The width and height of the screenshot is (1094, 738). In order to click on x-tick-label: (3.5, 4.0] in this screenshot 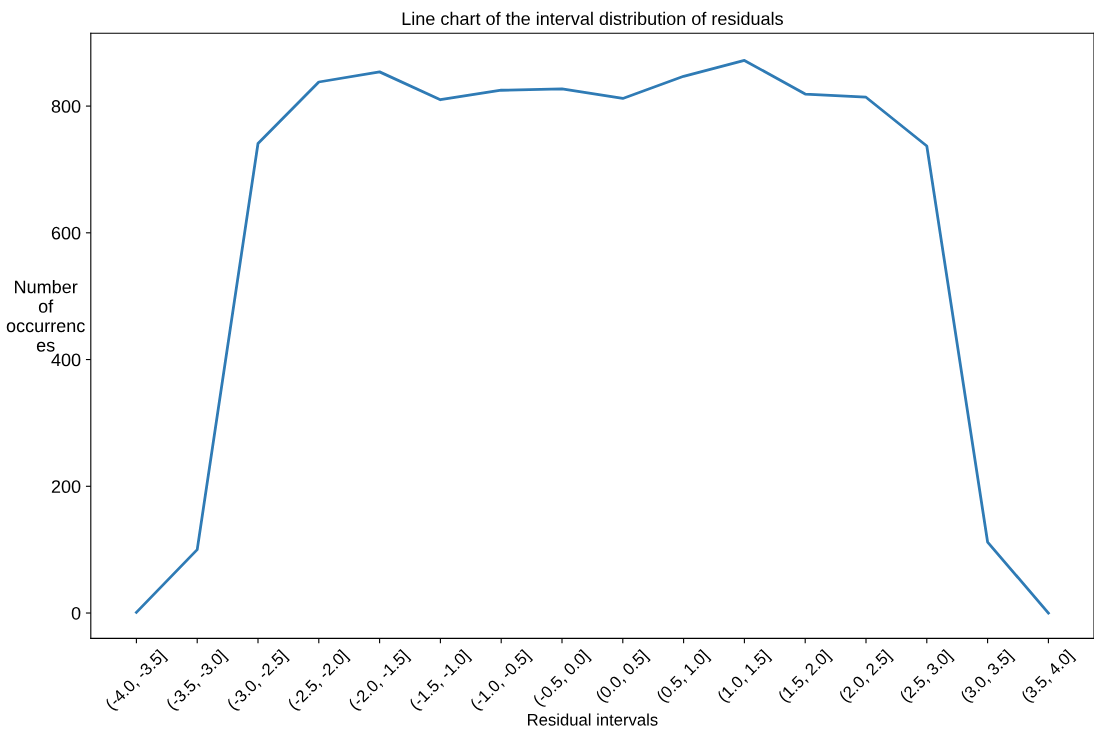, I will do `click(1048, 676)`.